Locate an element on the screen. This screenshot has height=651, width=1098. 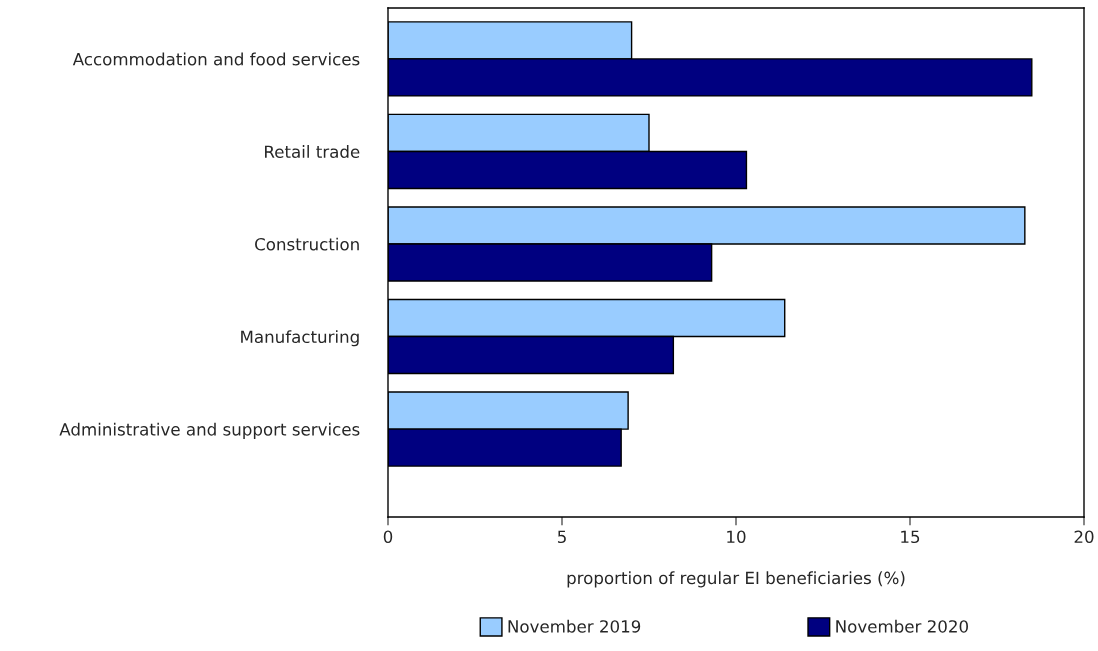
x-tick-label: 0 is located at coordinates (388, 537).